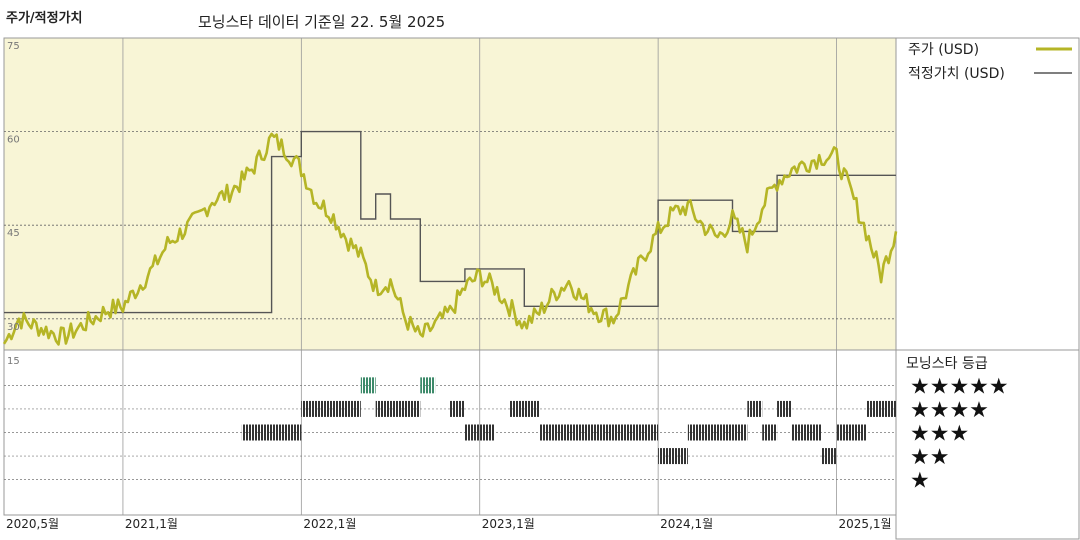 The image size is (1080, 540). Describe the element at coordinates (13, 140) in the screenshot. I see `y-tick-label: 60` at that location.